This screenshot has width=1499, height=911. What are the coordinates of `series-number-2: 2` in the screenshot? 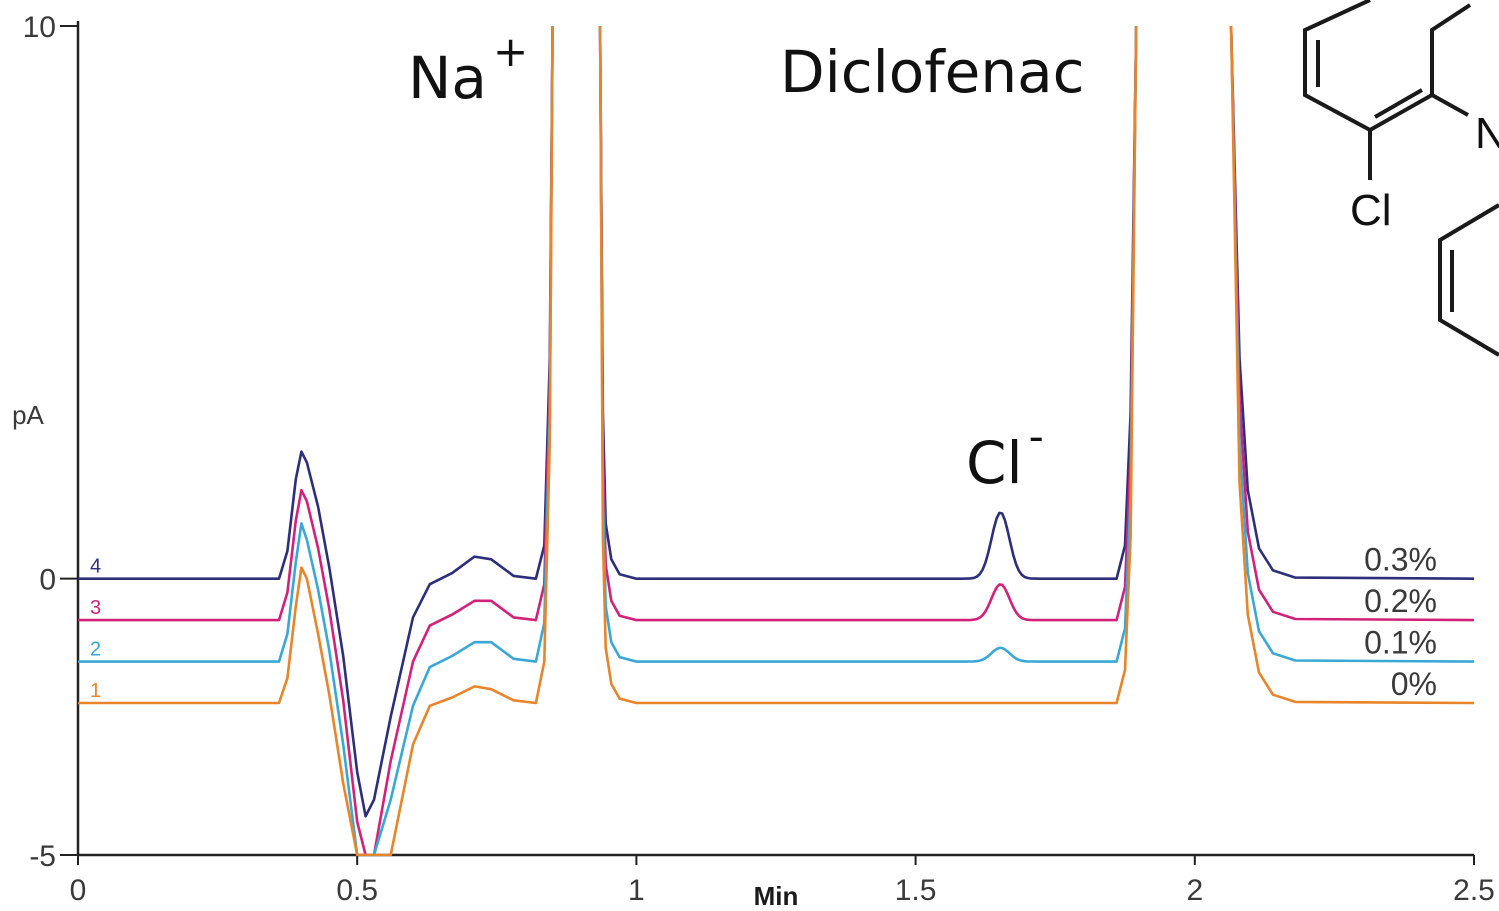 It's located at (95, 650).